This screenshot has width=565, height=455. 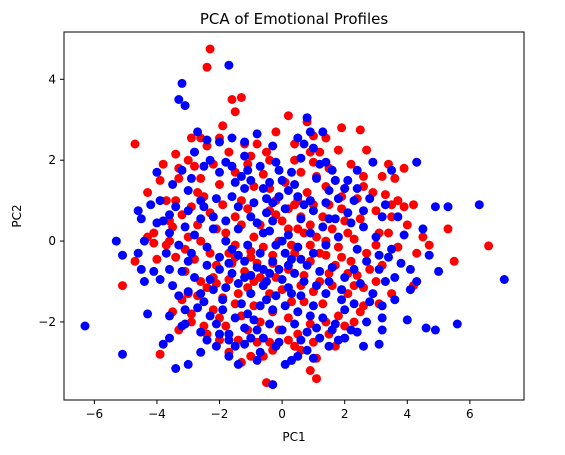 I want to click on y-tick-label: 2, so click(x=52, y=160).